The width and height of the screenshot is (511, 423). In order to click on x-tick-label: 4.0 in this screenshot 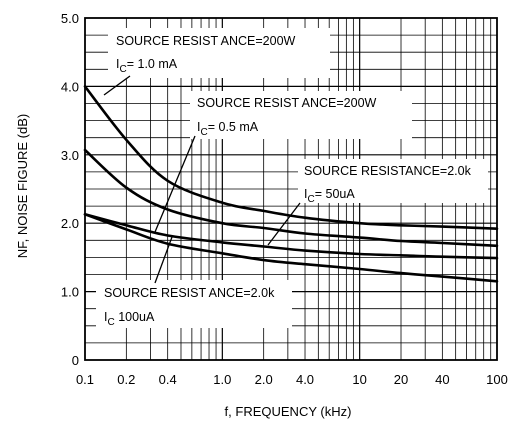, I will do `click(305, 379)`.